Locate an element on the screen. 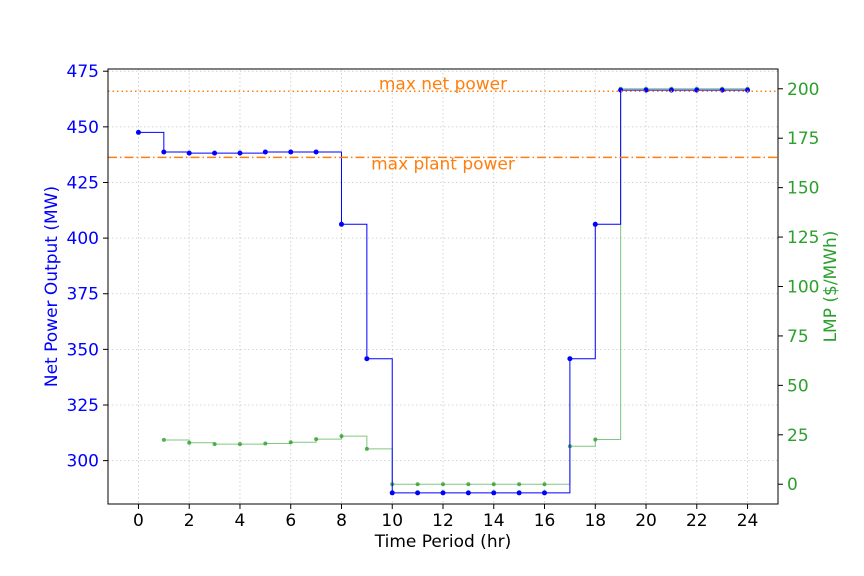  x-tick-label: 8 is located at coordinates (341, 521).